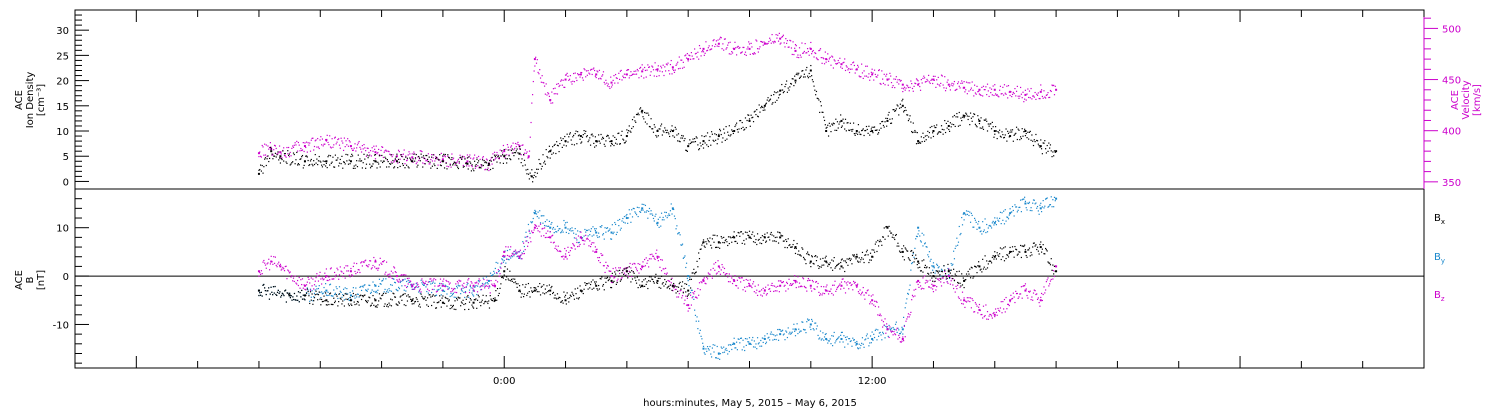  Describe the element at coordinates (580, 74) in the screenshot. I see `velocity-series-point` at that location.